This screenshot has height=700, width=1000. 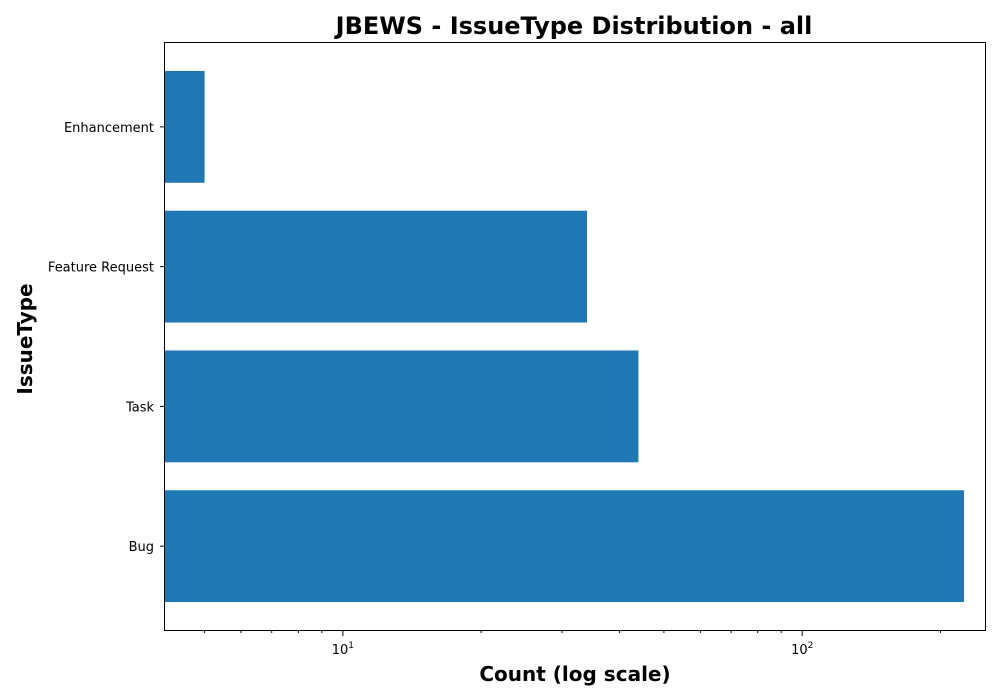 What do you see at coordinates (376, 266) in the screenshot?
I see `bar-feature-request` at bounding box center [376, 266].